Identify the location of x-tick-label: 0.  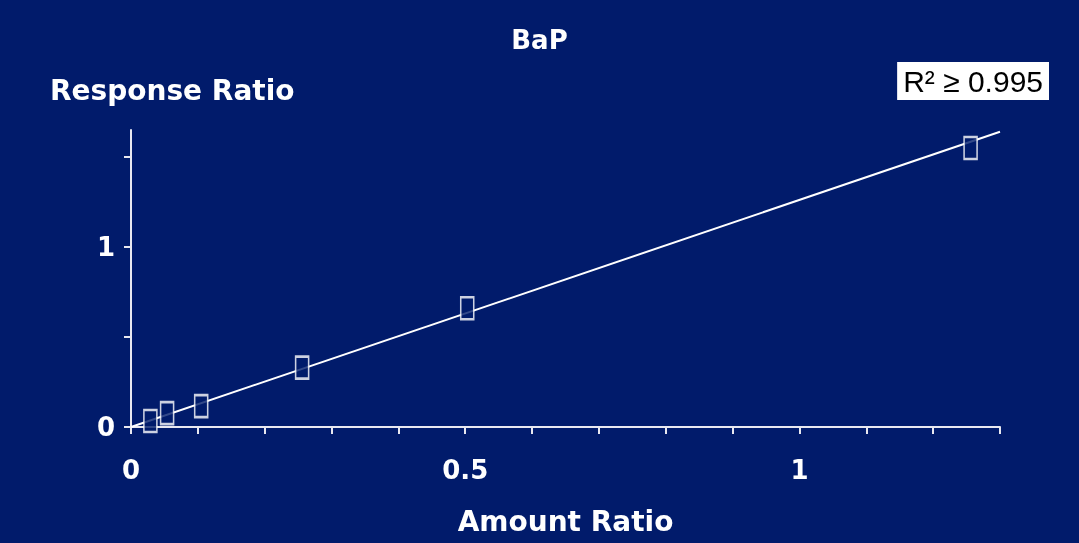
(131, 470).